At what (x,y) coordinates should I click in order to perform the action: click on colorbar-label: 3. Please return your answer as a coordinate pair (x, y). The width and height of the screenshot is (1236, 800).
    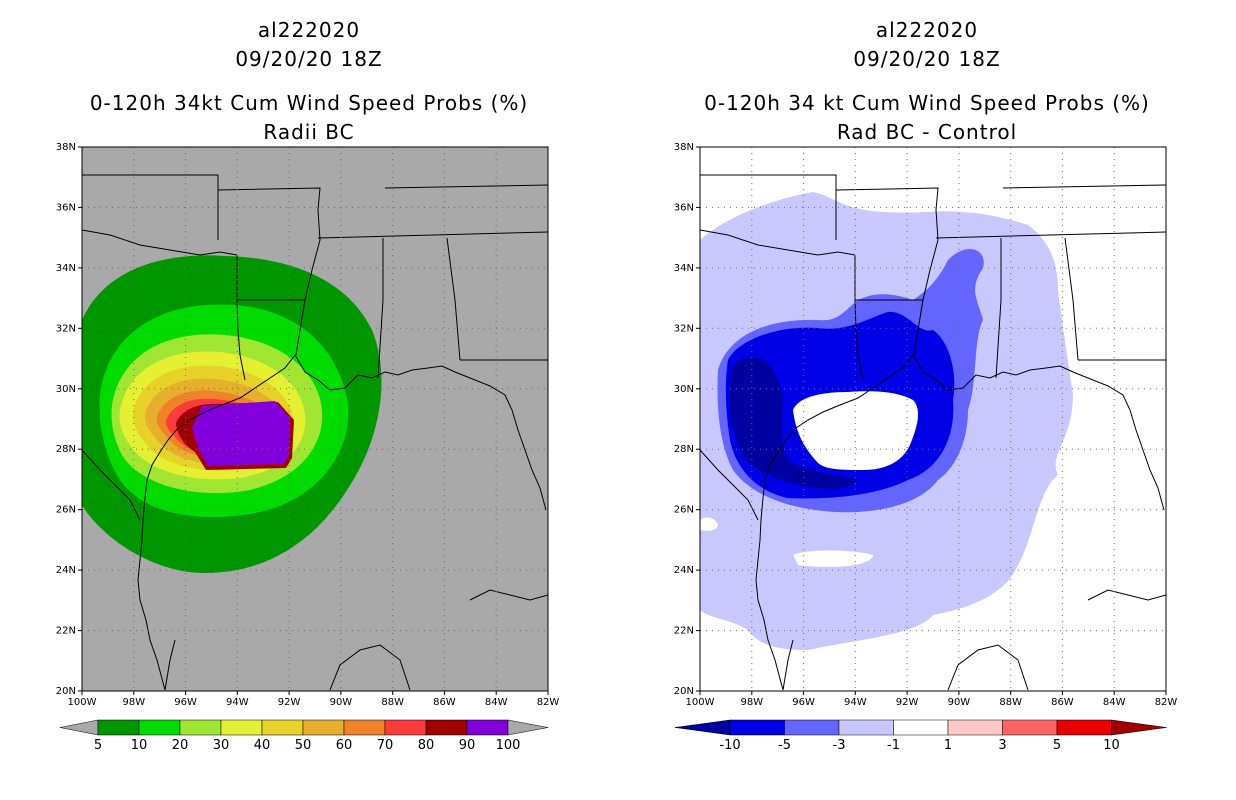
    Looking at the image, I should click on (1002, 745).